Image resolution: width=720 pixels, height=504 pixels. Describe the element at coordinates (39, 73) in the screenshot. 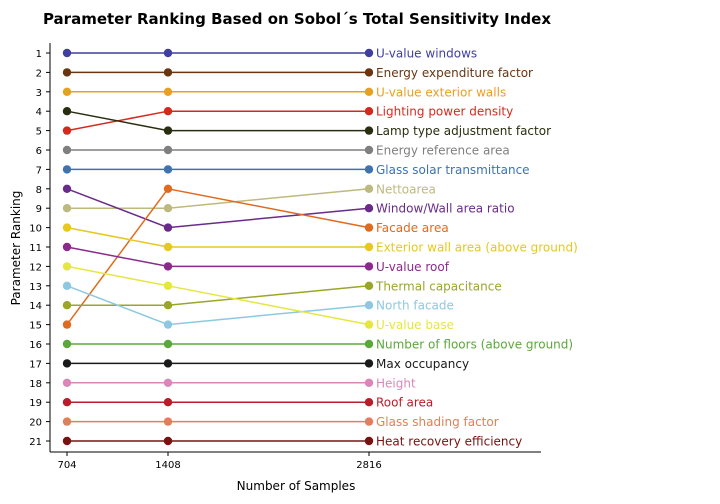

I see `y-tick-label: 2` at that location.